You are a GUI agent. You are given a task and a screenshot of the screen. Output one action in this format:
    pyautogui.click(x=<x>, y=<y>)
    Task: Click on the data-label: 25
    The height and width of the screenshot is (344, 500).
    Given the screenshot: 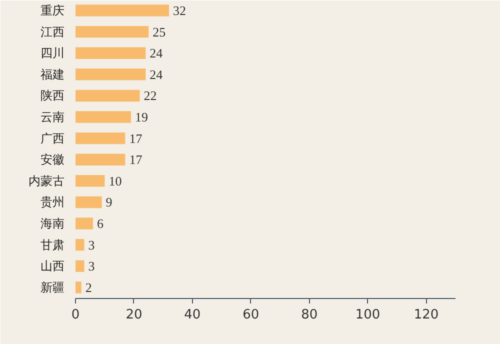 What is the action you would take?
    pyautogui.click(x=159, y=32)
    